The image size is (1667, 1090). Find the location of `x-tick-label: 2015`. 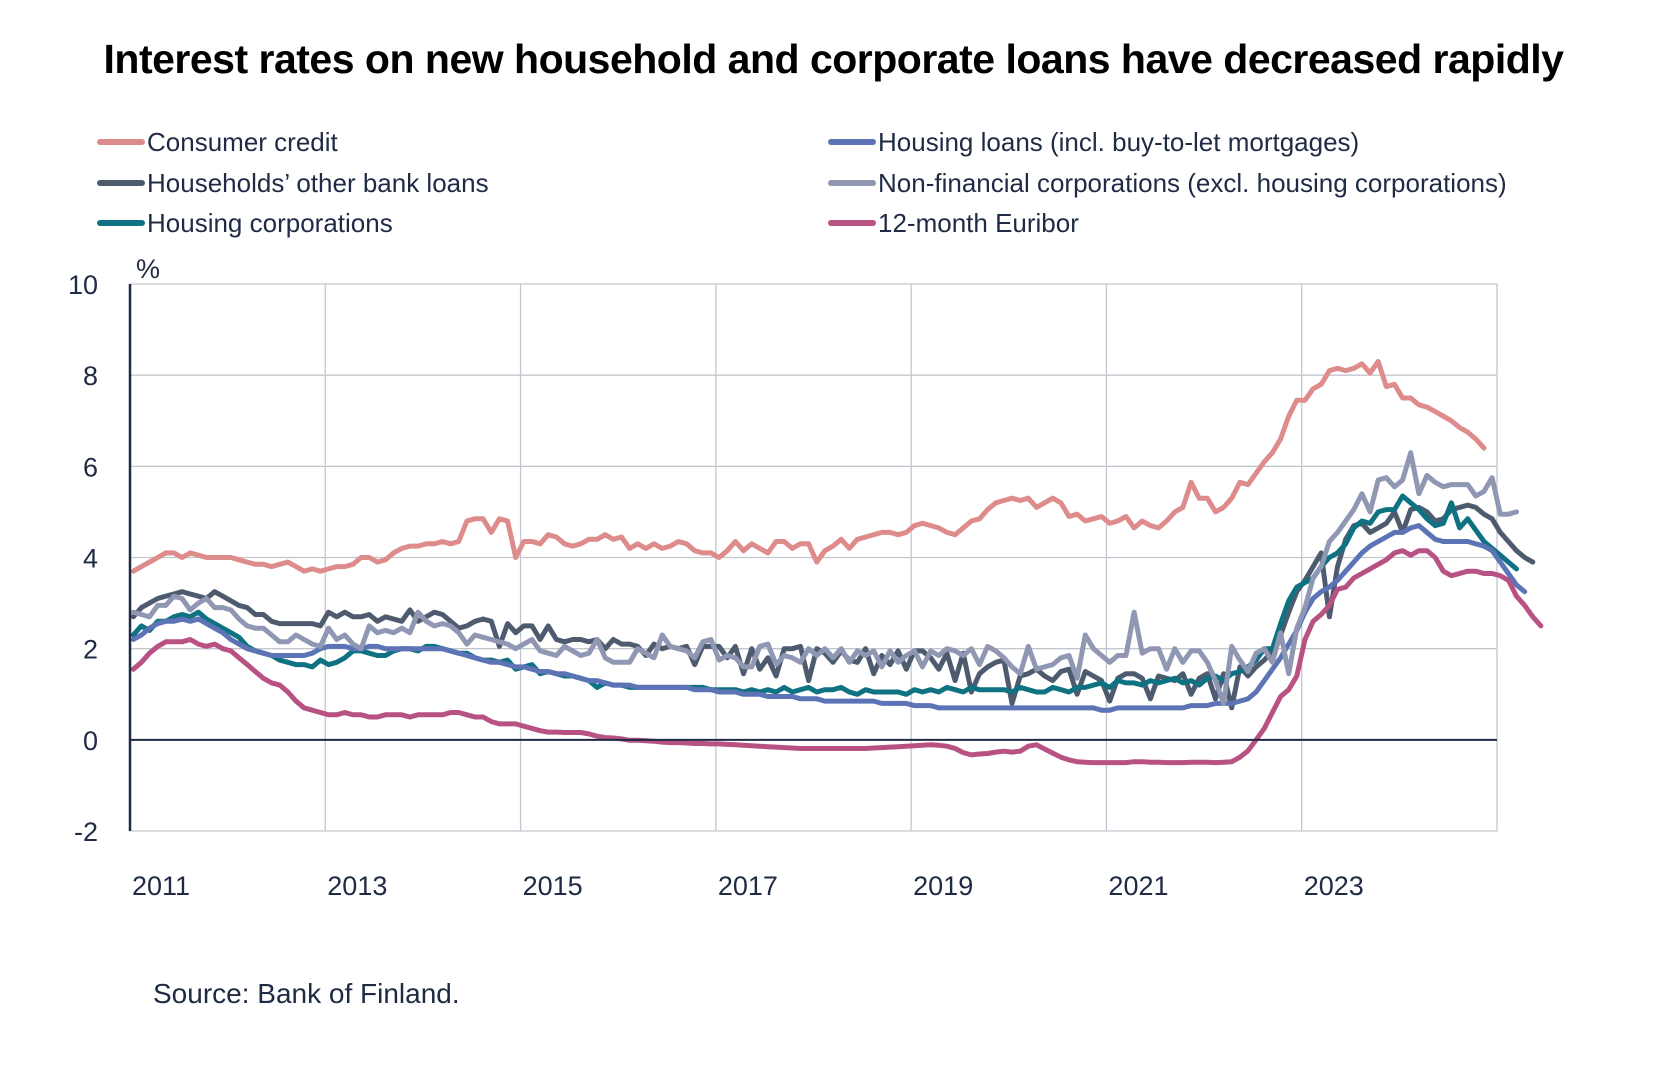

x-tick-label: 2015 is located at coordinates (553, 886).